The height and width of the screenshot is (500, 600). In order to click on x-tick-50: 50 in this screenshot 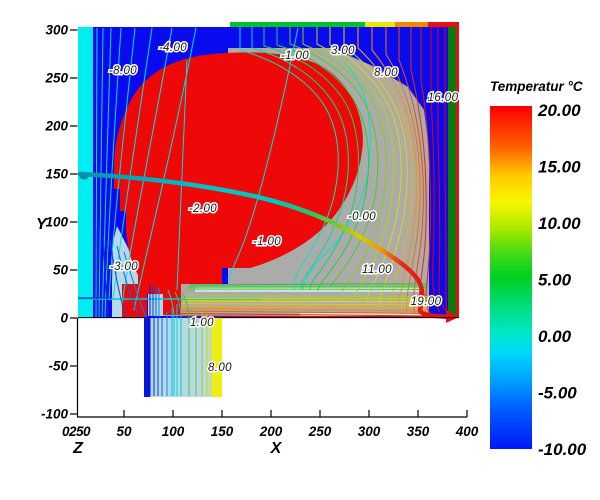, I will do `click(124, 431)`.